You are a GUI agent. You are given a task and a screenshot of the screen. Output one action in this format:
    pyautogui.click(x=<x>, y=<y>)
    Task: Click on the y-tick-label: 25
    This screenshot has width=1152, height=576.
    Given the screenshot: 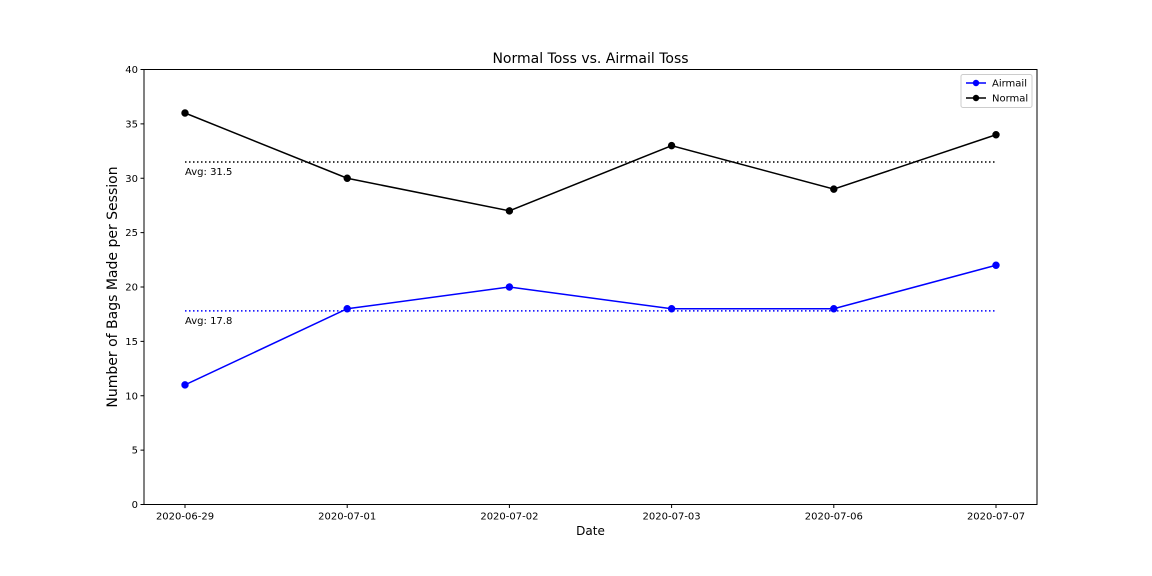 What is the action you would take?
    pyautogui.click(x=131, y=233)
    